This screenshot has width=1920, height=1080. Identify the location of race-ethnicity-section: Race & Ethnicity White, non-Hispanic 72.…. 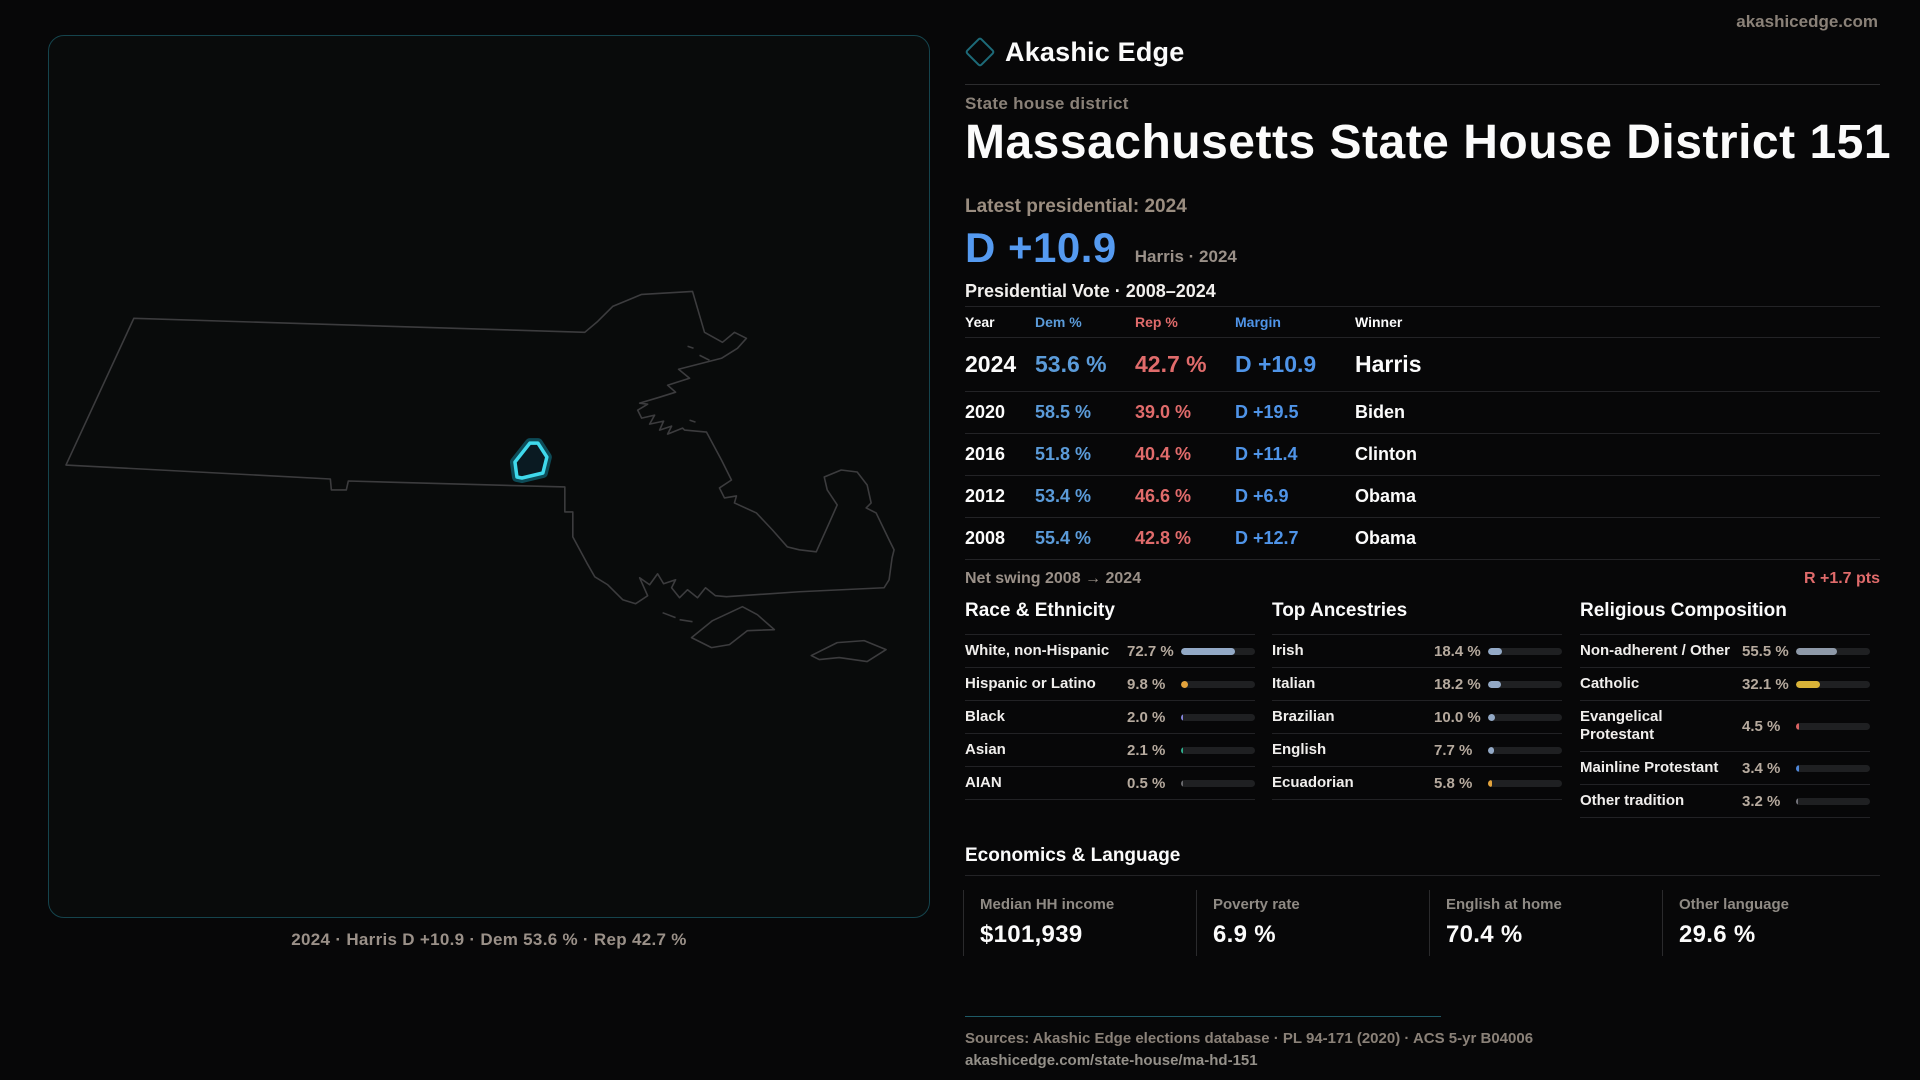
(1110, 700).